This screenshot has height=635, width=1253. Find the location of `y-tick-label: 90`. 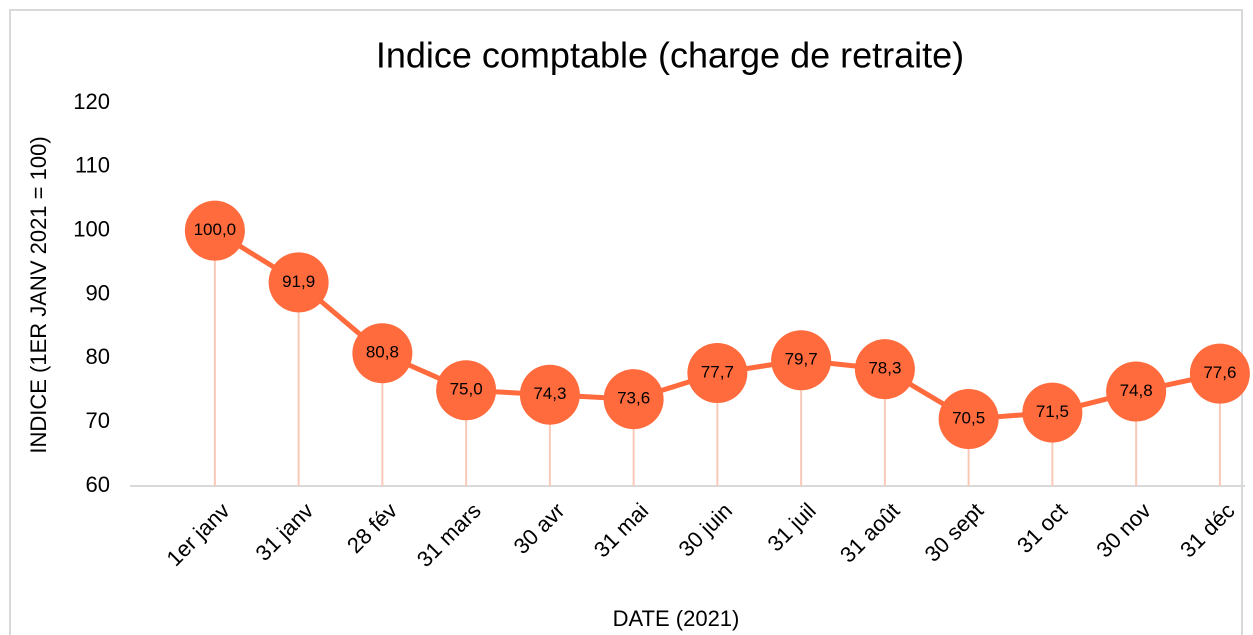

y-tick-label: 90 is located at coordinates (98, 292).